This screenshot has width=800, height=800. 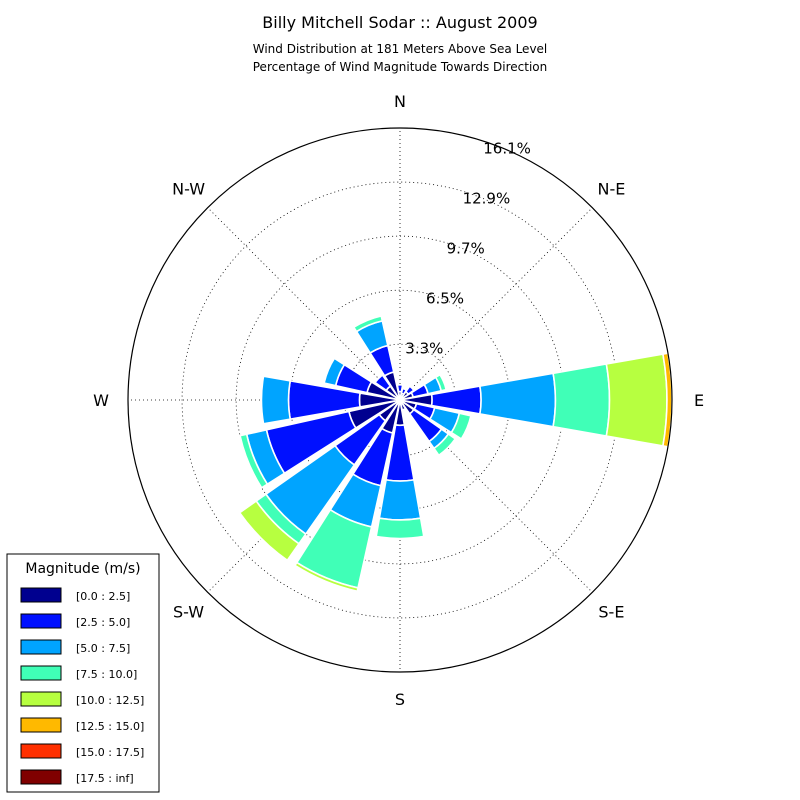 I want to click on radial-tick-labels: 3.3% 6.5% 9.7% 12.9% 16.1%, so click(x=468, y=249).